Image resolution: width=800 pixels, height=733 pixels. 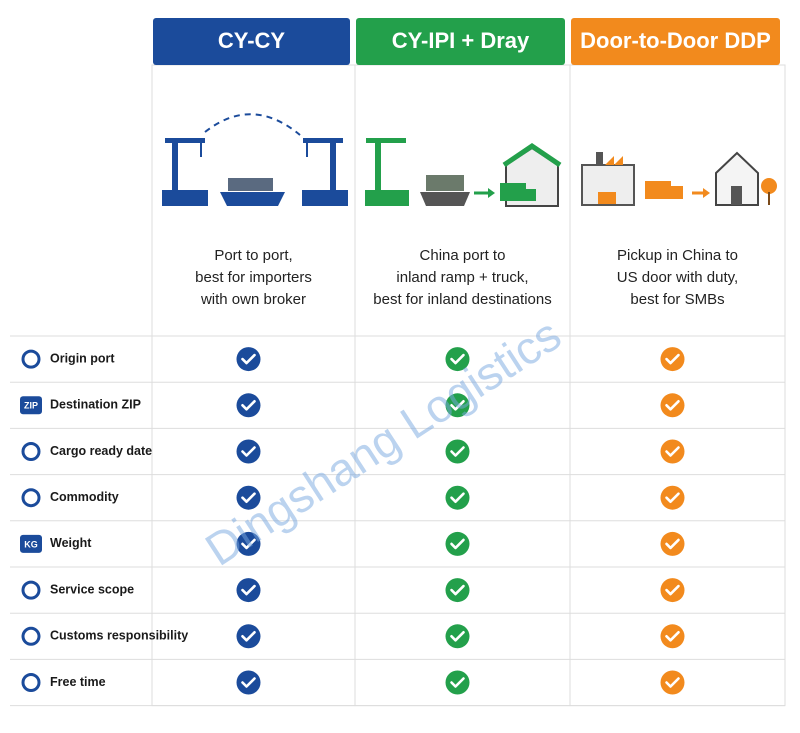 I want to click on column-description: with own broker, so click(x=253, y=299).